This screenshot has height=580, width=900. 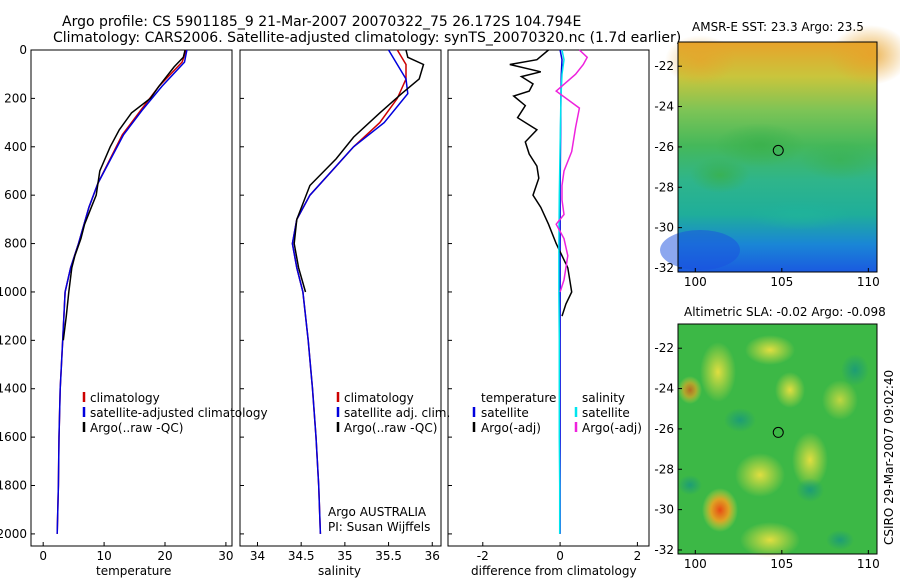 What do you see at coordinates (778, 27) in the screenshot?
I see `sst-map-title: AMSR-E SST: 23.3 Argo: 23.5` at bounding box center [778, 27].